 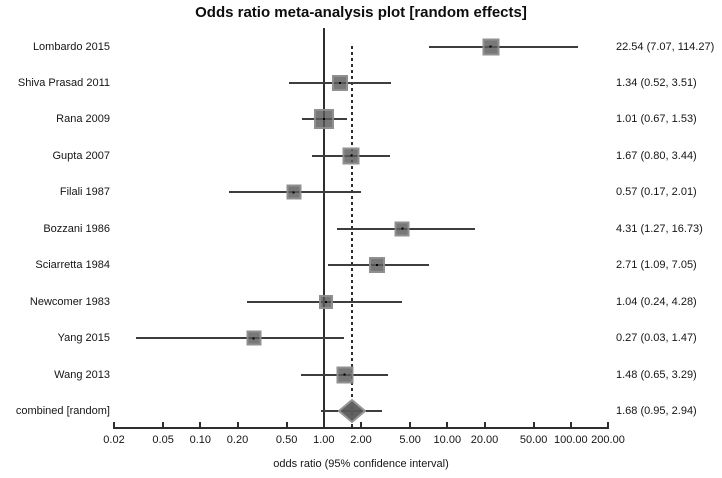 What do you see at coordinates (656, 119) in the screenshot?
I see `or-ci-value: 1.01 (0.67, 1.53)` at bounding box center [656, 119].